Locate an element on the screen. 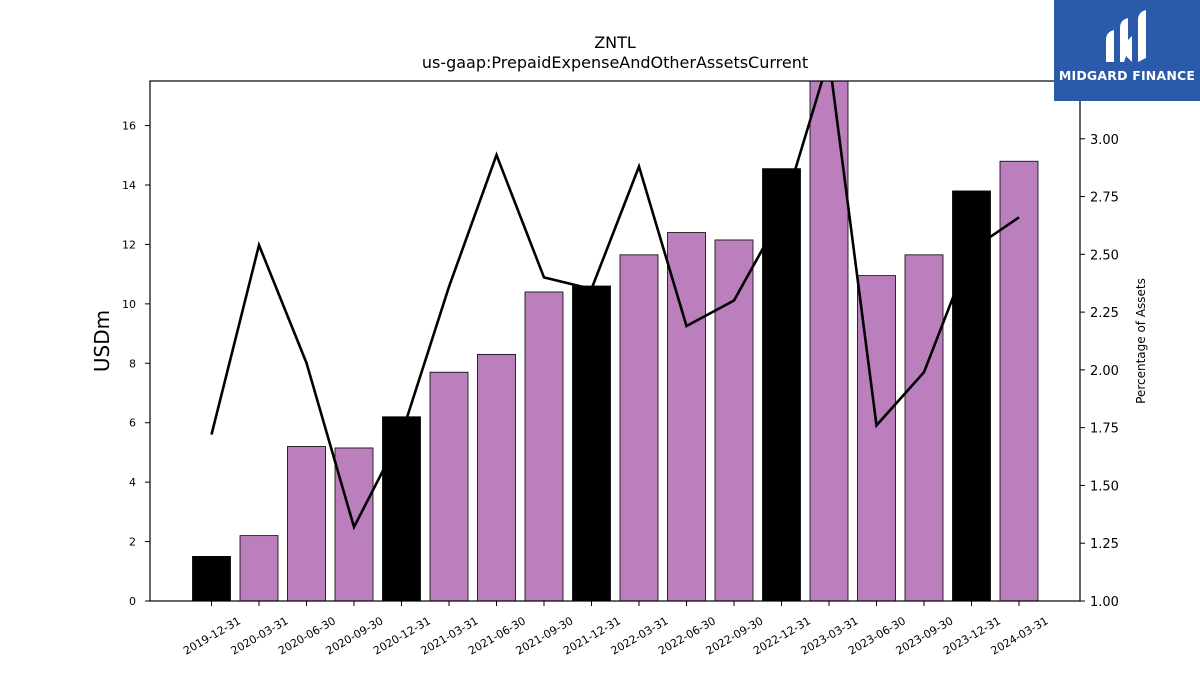 The height and width of the screenshot is (675, 1200). y2-tick-label: 3.00 is located at coordinates (1104, 140).